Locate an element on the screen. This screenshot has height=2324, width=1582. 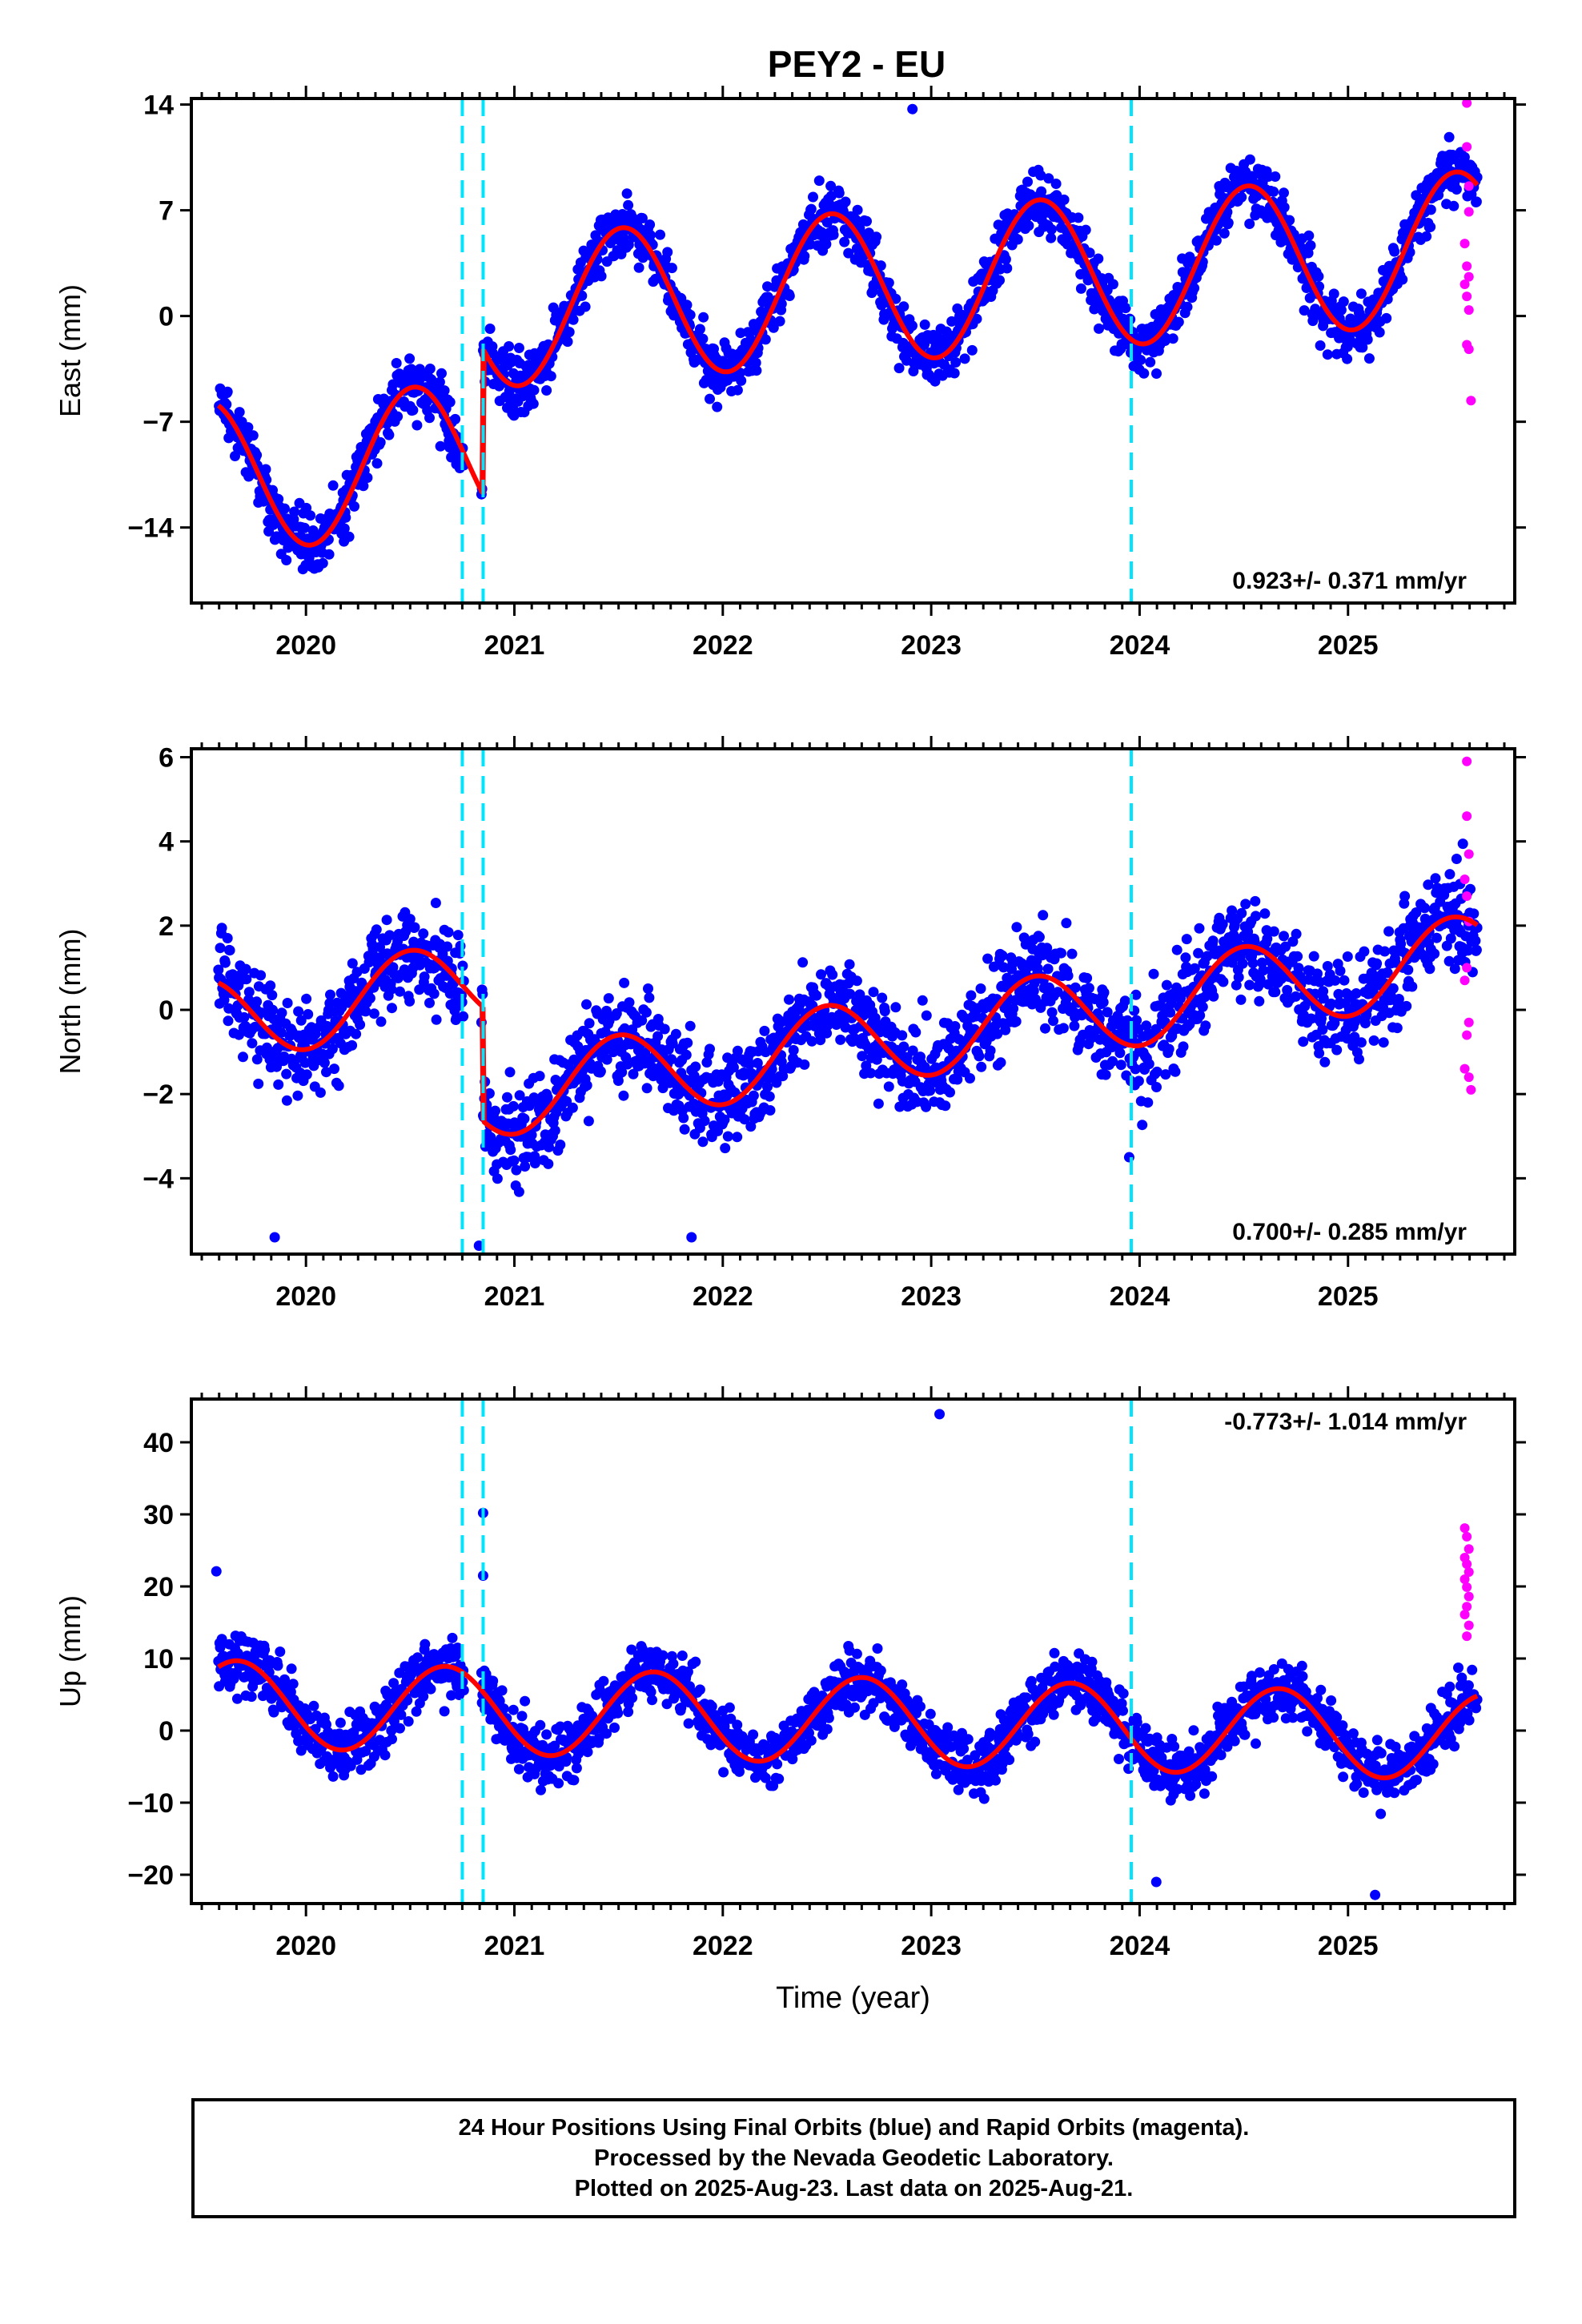
north-xtick-label: 2021 is located at coordinates (514, 1296).